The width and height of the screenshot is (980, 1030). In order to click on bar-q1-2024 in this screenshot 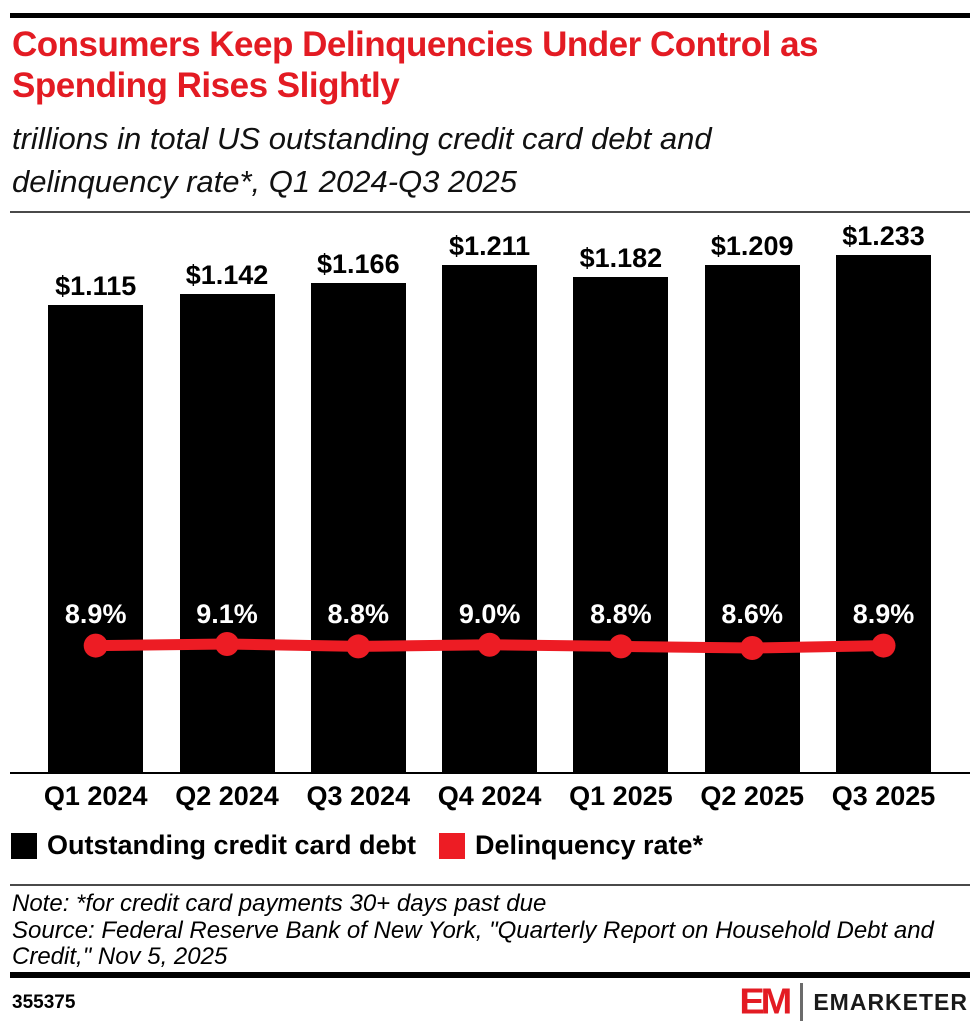, I will do `click(96, 538)`.